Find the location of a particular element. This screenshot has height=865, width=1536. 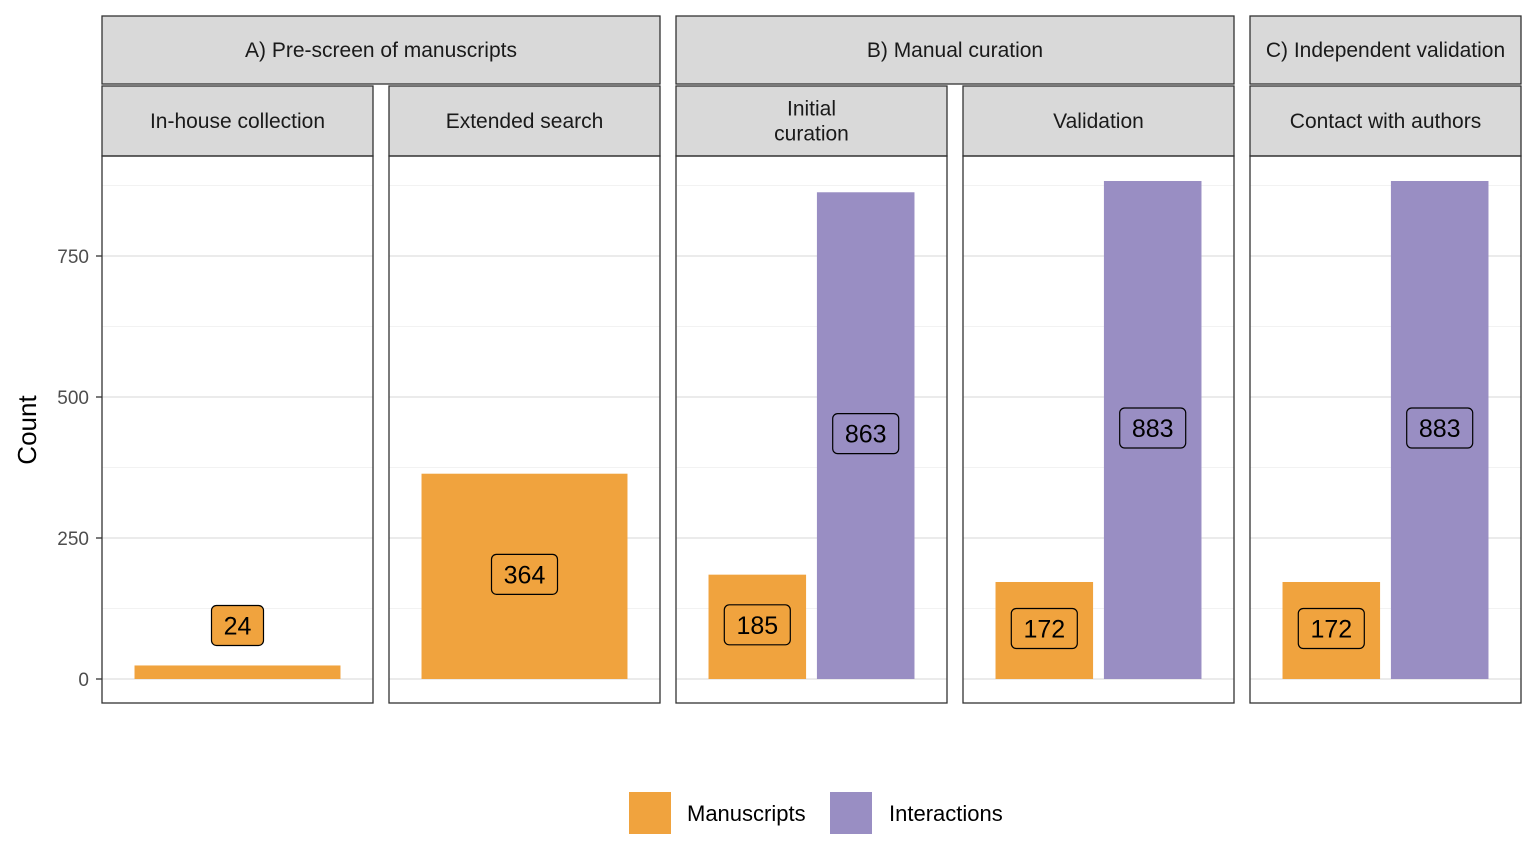

panel-strip-label: Validation is located at coordinates (1098, 121).